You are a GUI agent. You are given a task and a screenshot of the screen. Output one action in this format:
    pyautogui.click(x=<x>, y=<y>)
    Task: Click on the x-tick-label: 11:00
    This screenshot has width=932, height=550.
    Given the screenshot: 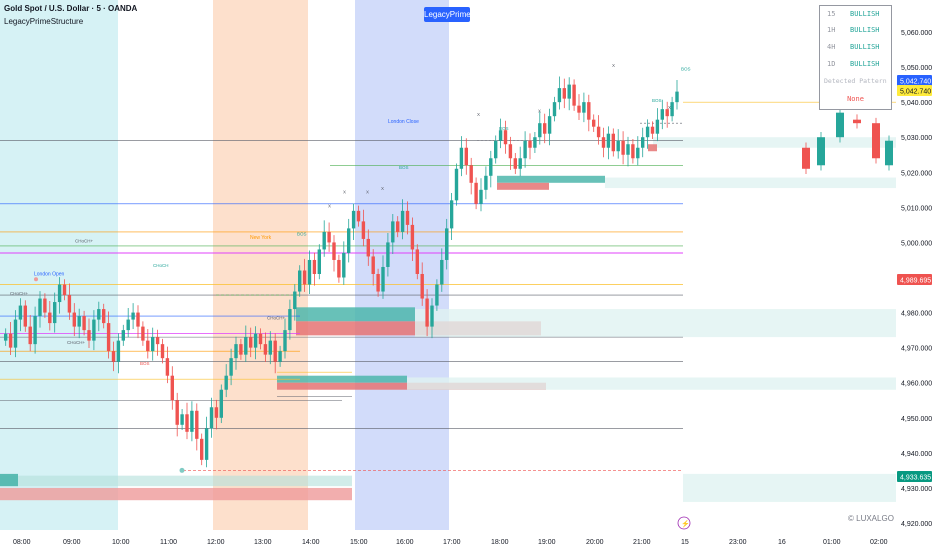 What is the action you would take?
    pyautogui.click(x=168, y=542)
    